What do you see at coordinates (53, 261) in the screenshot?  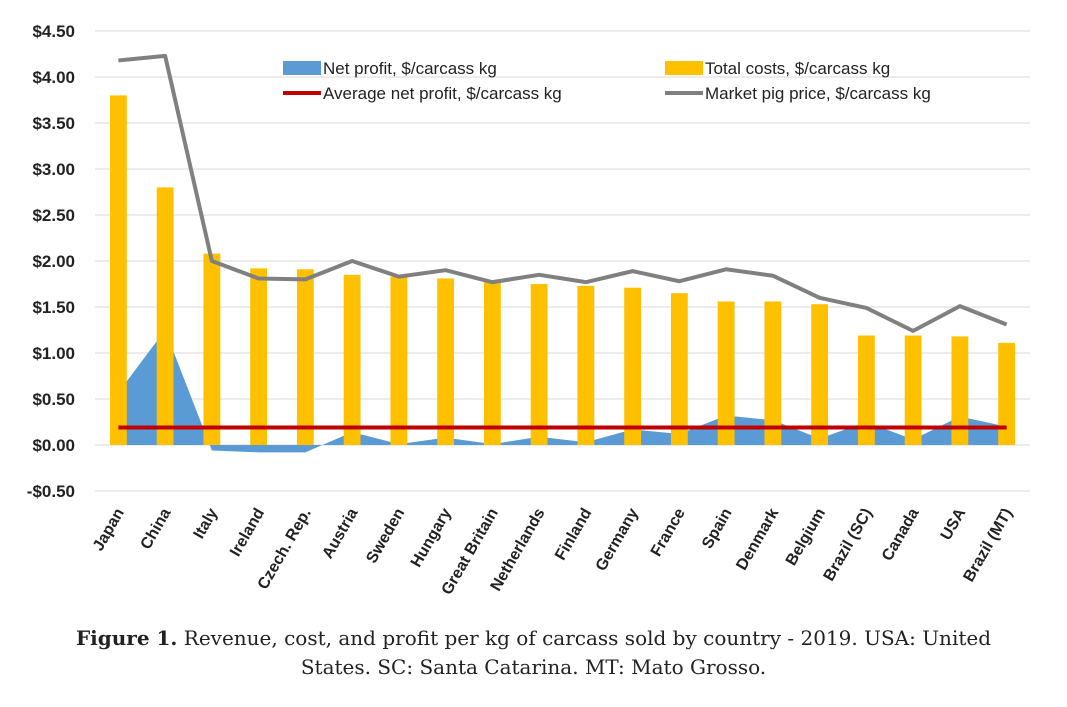 I see `y-tick-label: $2.00` at bounding box center [53, 261].